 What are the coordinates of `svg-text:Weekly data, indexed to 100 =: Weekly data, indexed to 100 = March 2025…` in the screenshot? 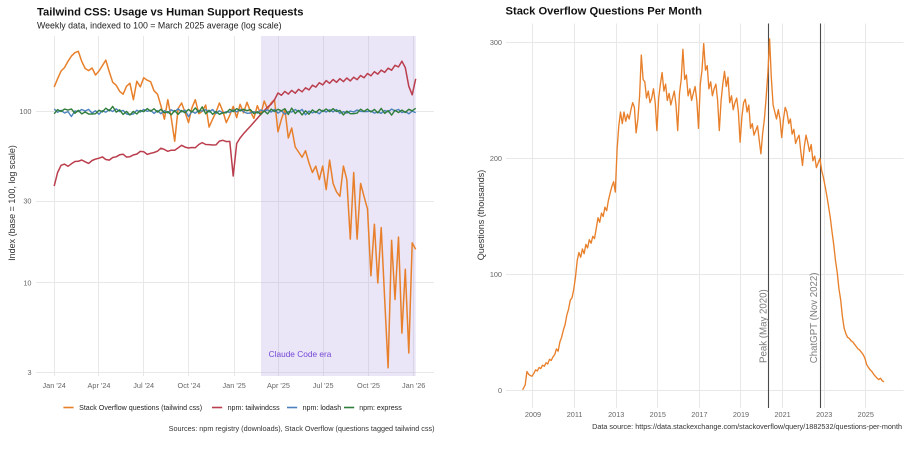 It's located at (159, 26).